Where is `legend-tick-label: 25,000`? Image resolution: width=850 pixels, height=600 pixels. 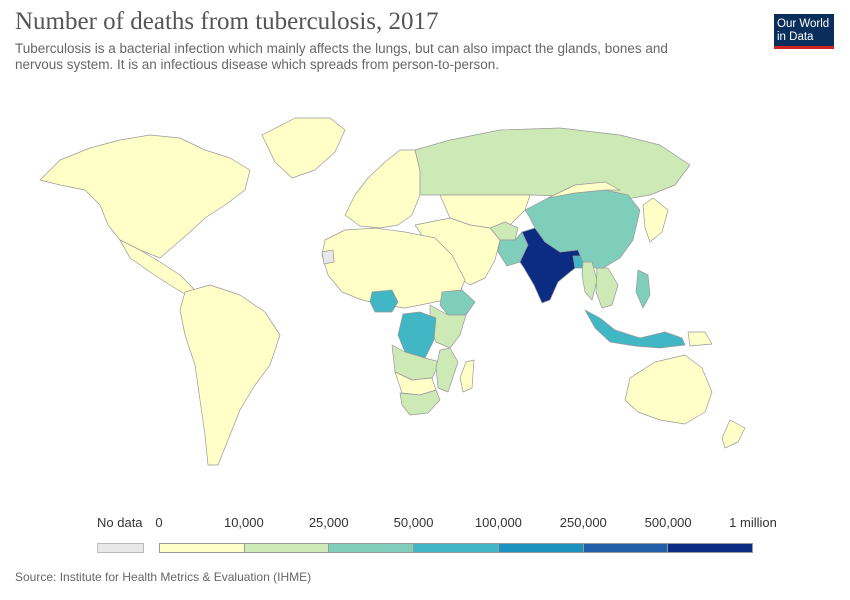 legend-tick-label: 25,000 is located at coordinates (328, 522).